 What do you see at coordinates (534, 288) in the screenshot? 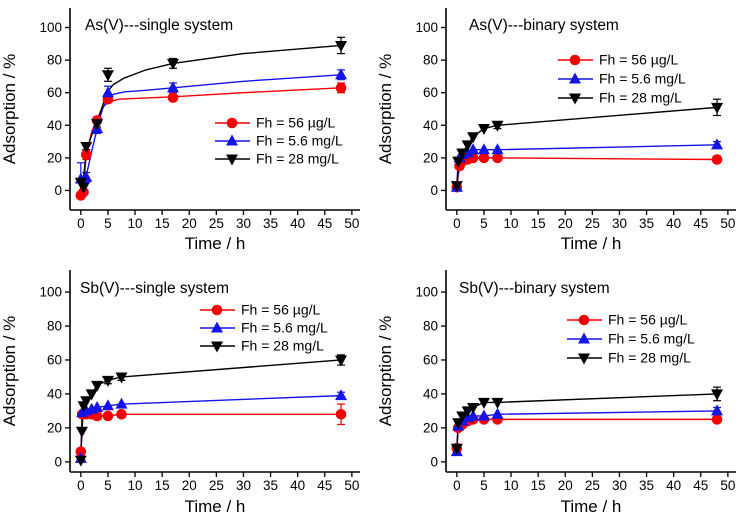
I see `panel-title: Sb(V)---binary system` at bounding box center [534, 288].